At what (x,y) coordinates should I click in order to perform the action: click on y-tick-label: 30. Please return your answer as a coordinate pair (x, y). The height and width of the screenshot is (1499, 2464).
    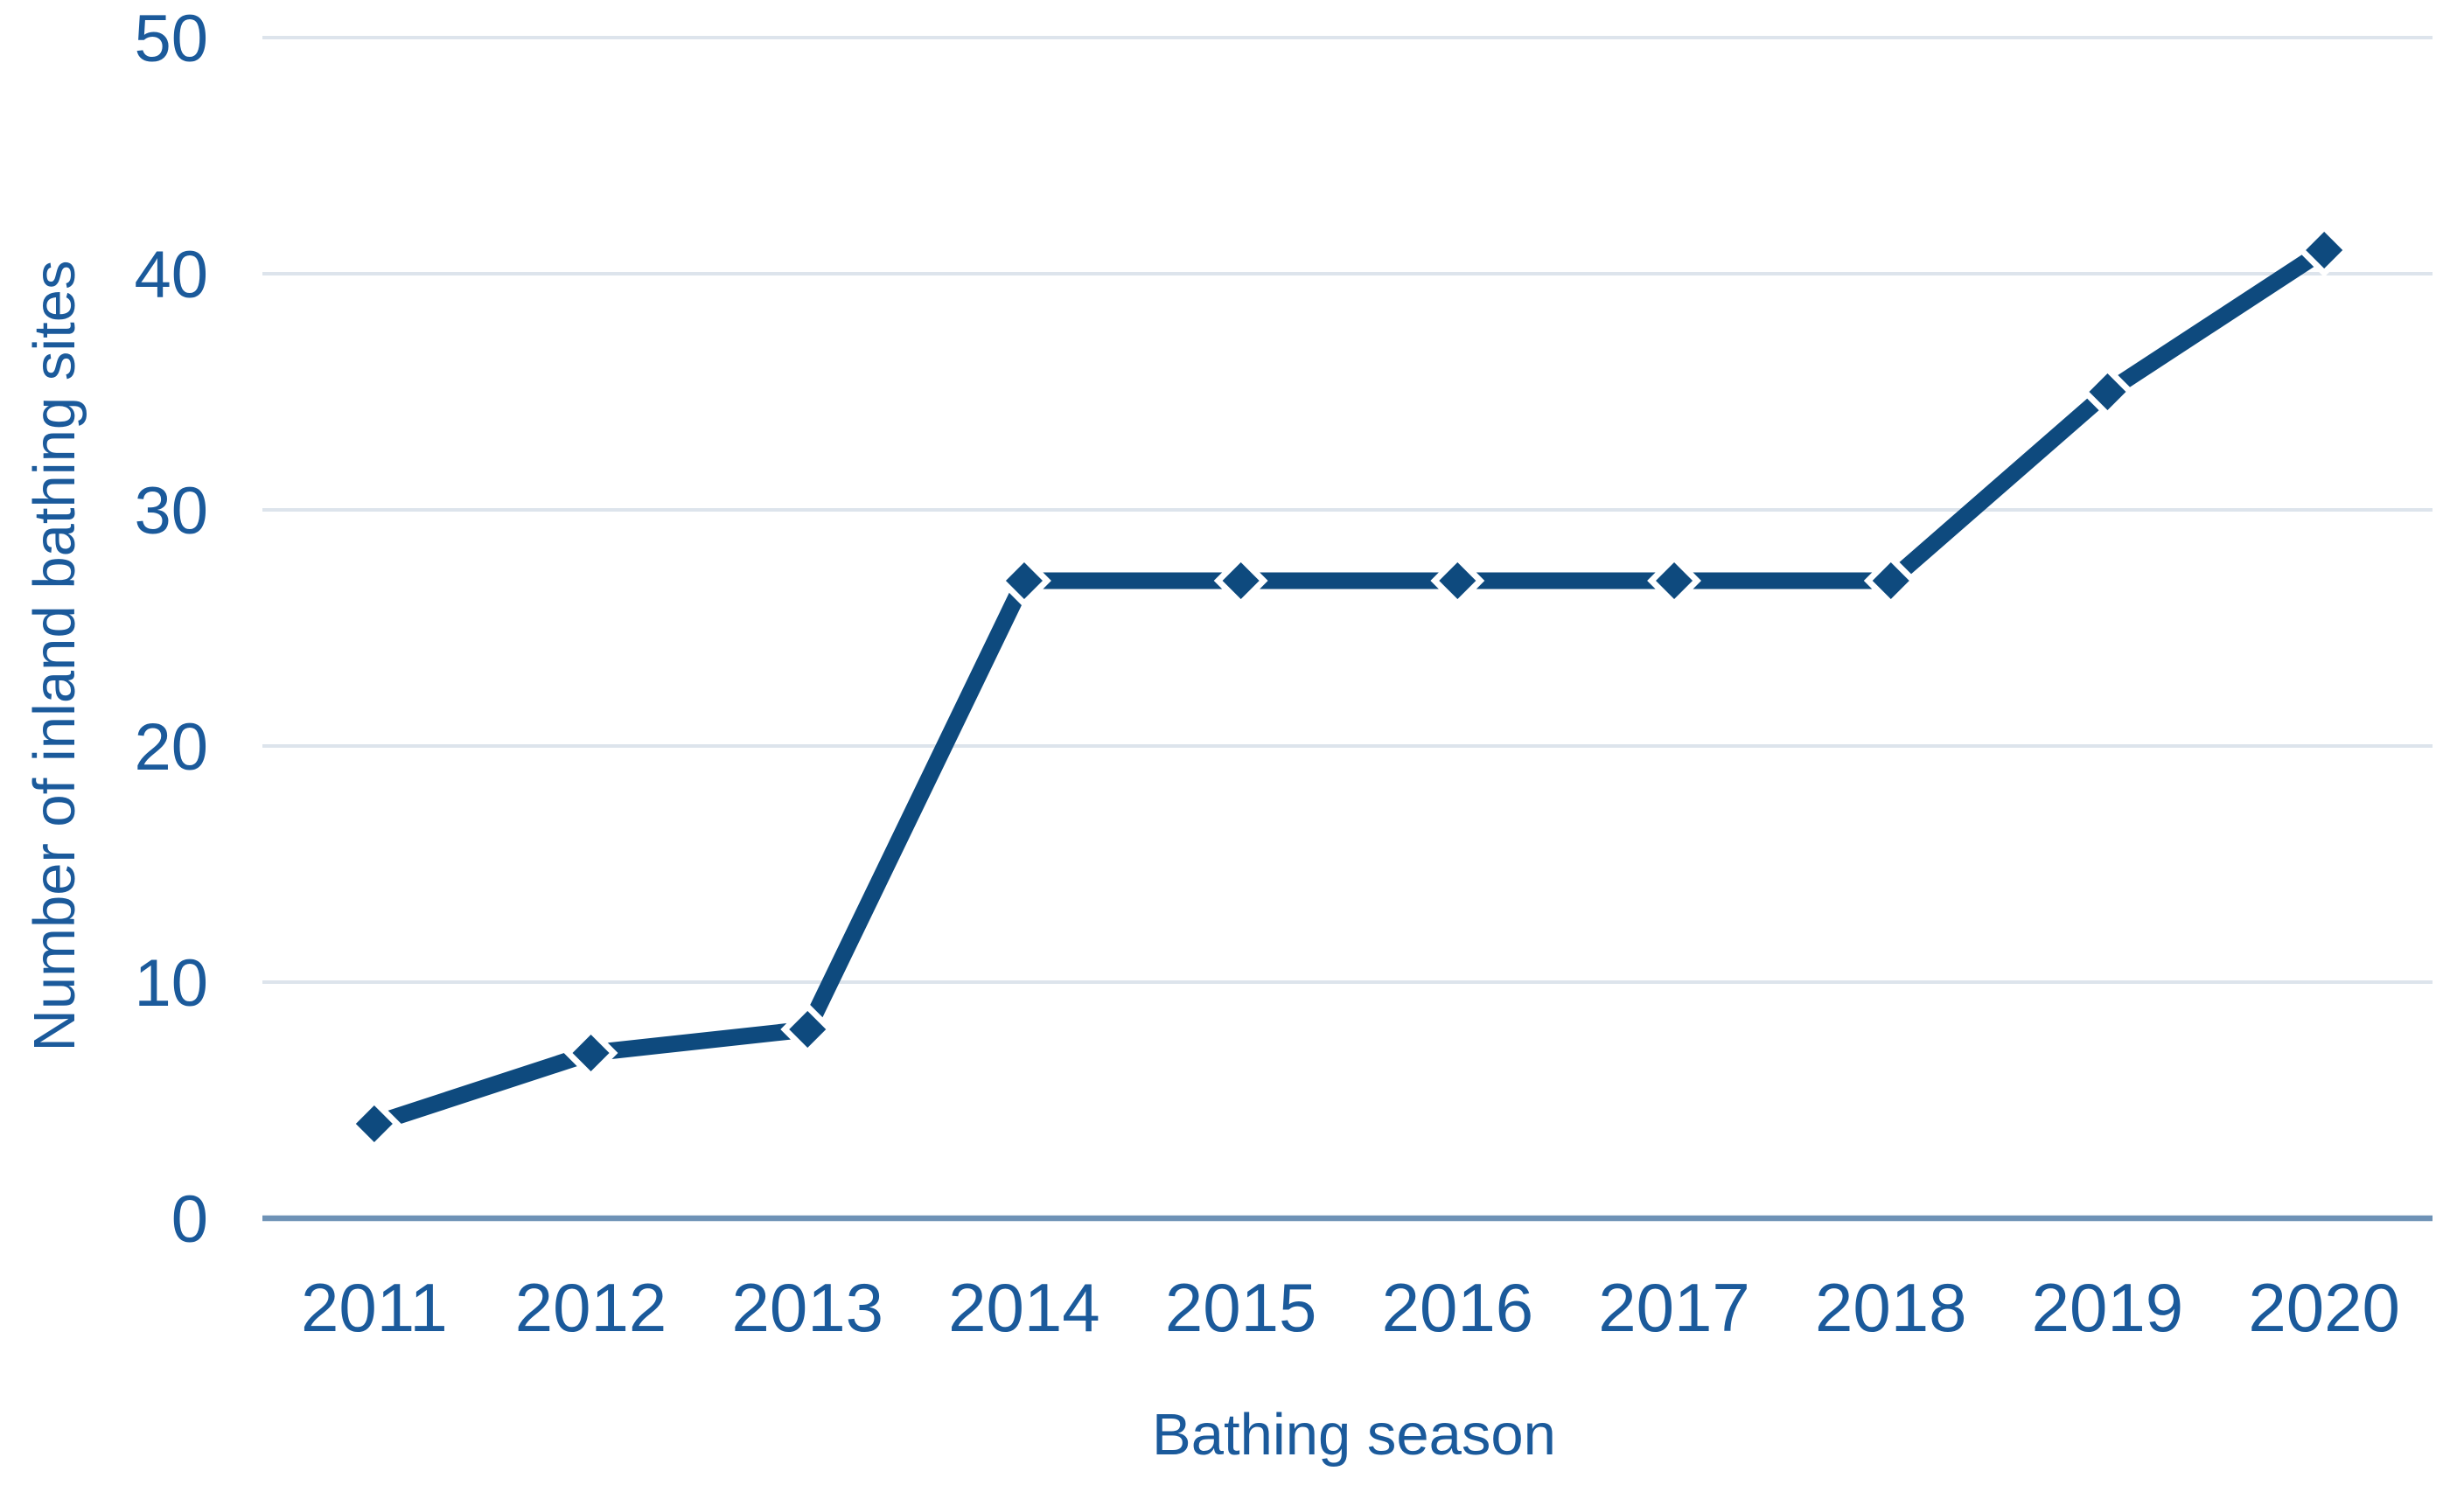
    Looking at the image, I should click on (171, 511).